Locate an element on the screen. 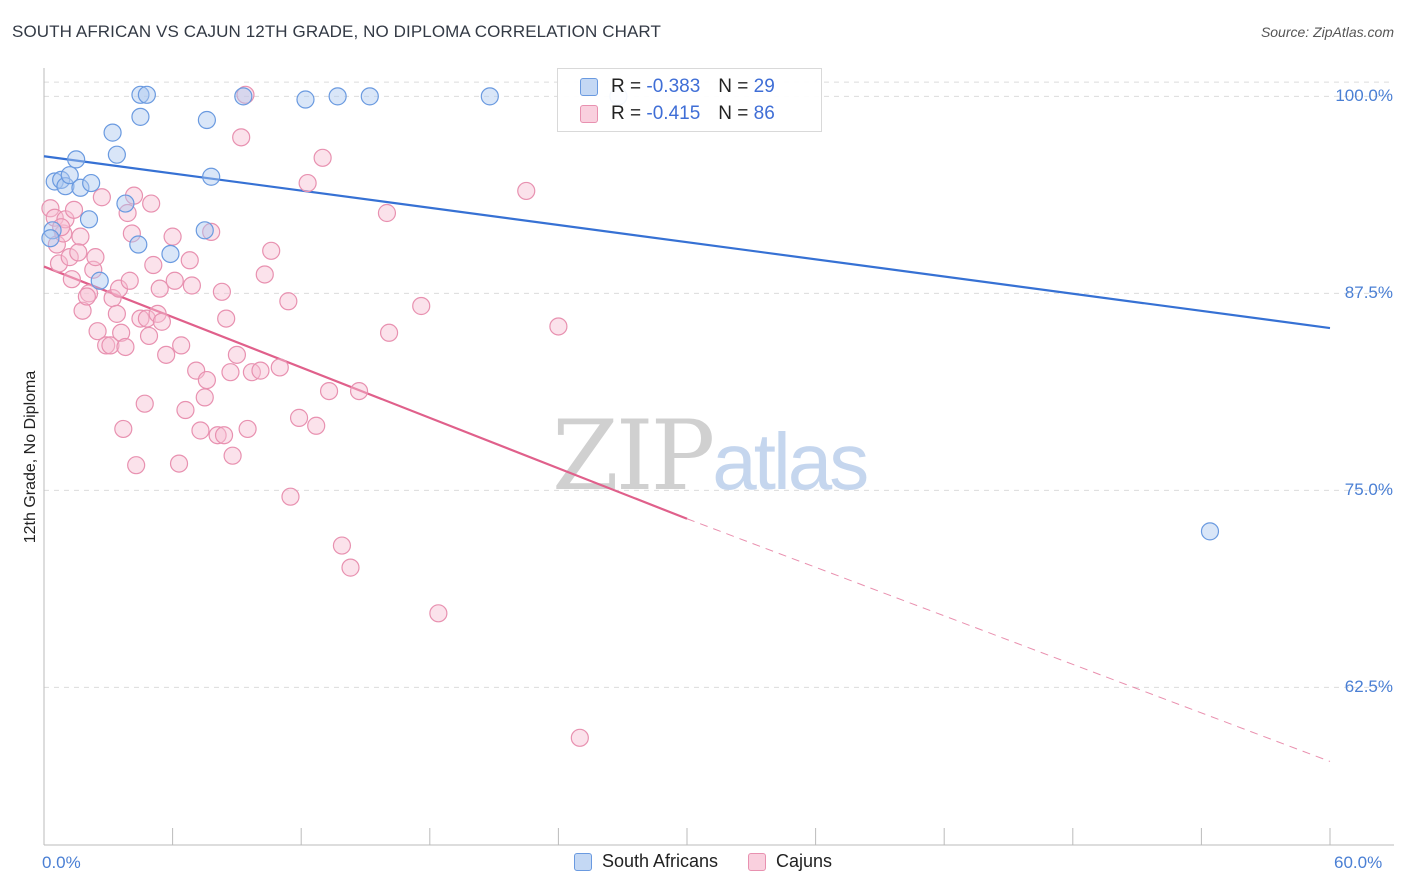 Image resolution: width=1406 pixels, height=892 pixels. watermark: ZIPatlas is located at coordinates (710, 456).